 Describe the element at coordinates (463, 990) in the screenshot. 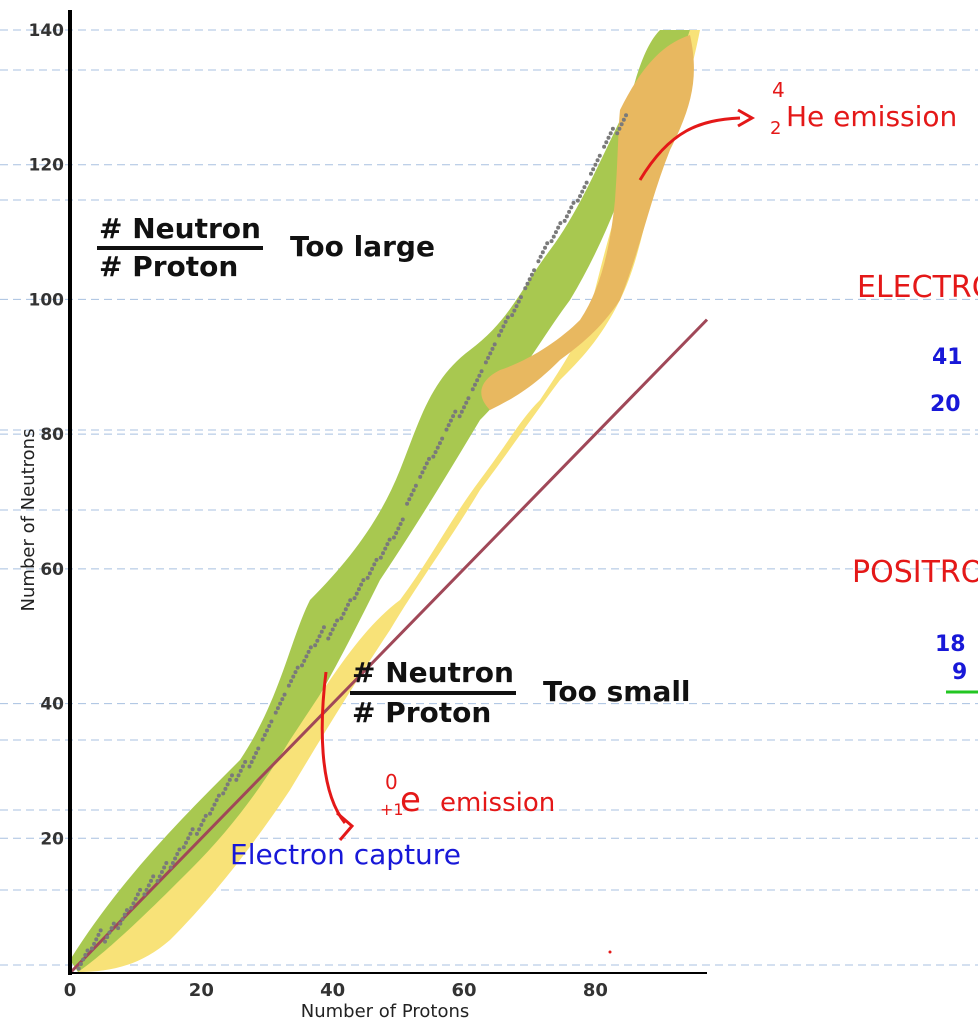

I see `x-tick-label: 60` at that location.